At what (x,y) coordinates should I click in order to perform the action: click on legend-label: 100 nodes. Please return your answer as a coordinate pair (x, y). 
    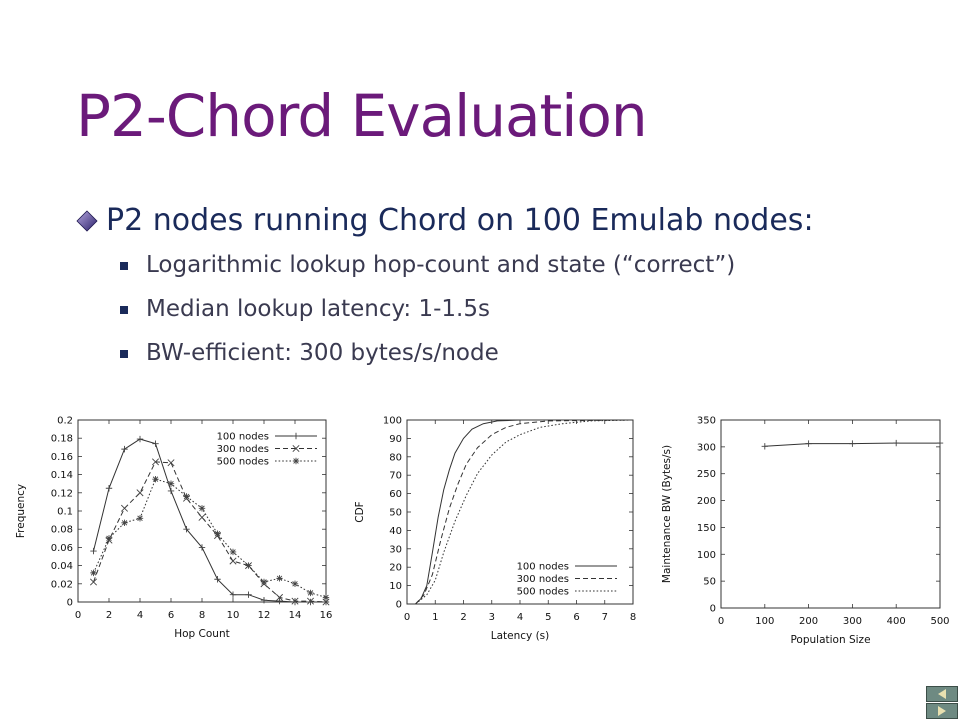
    Looking at the image, I should click on (543, 567).